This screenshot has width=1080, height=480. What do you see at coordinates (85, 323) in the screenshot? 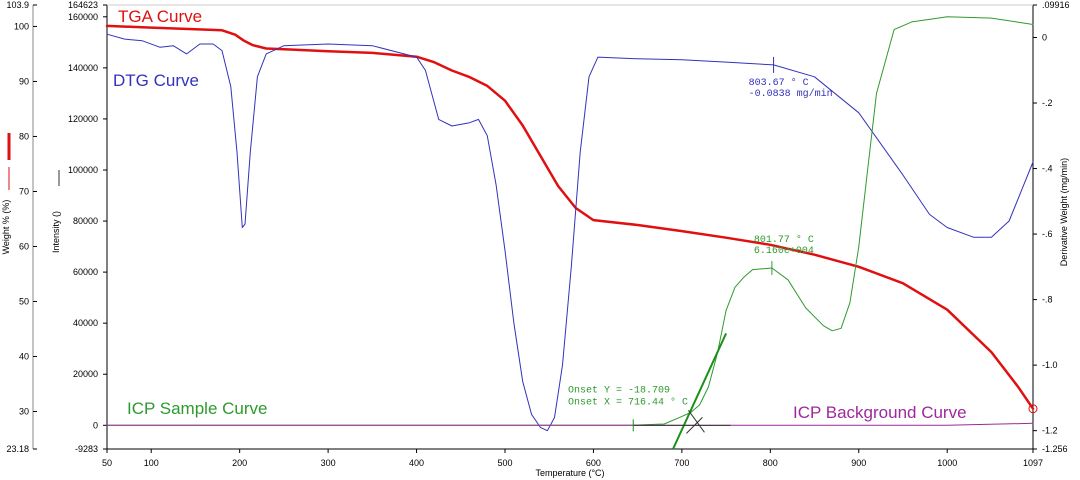
I see `intensity-tick-label: 40000` at bounding box center [85, 323].